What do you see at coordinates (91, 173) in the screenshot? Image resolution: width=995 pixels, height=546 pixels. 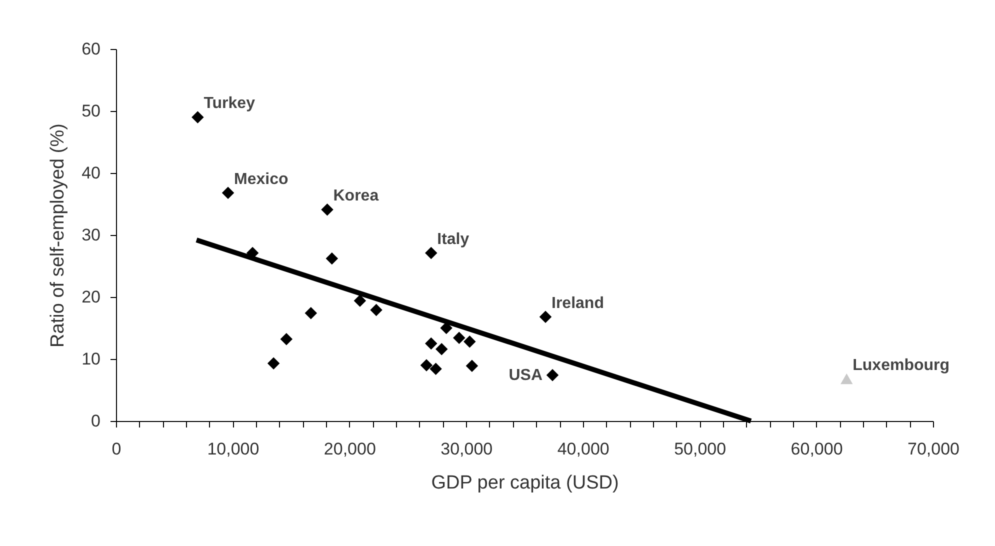 I see `y-tick-label: 40` at bounding box center [91, 173].